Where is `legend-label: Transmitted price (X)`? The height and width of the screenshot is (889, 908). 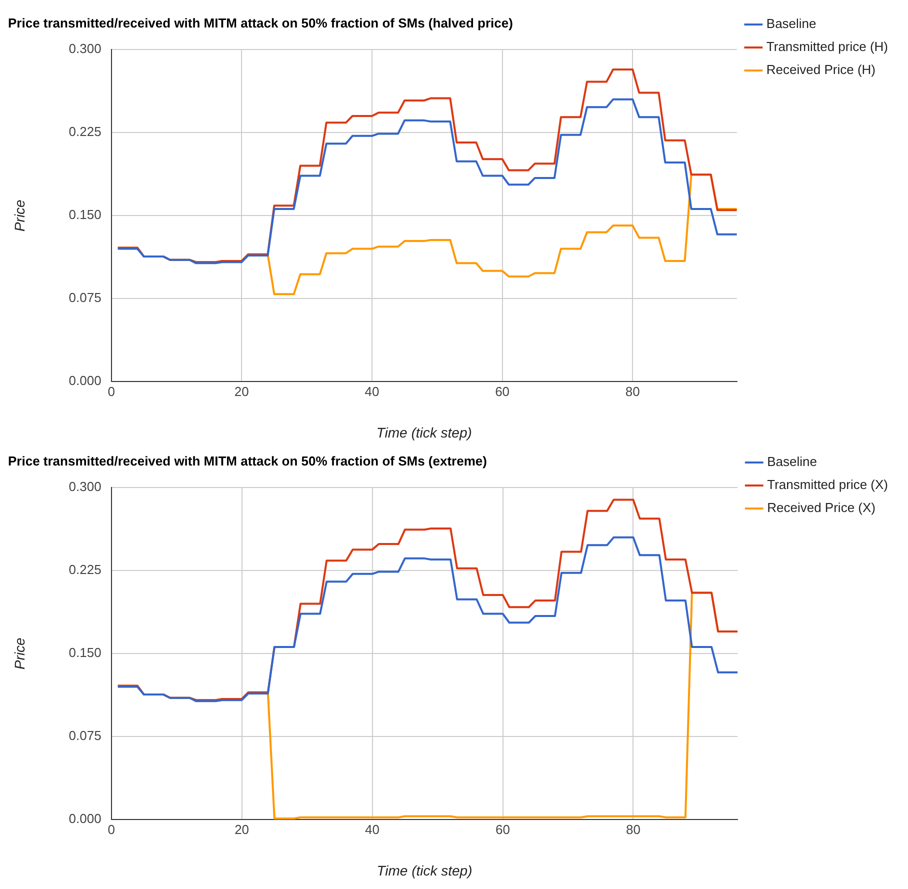
legend-label: Transmitted price (X) is located at coordinates (827, 484).